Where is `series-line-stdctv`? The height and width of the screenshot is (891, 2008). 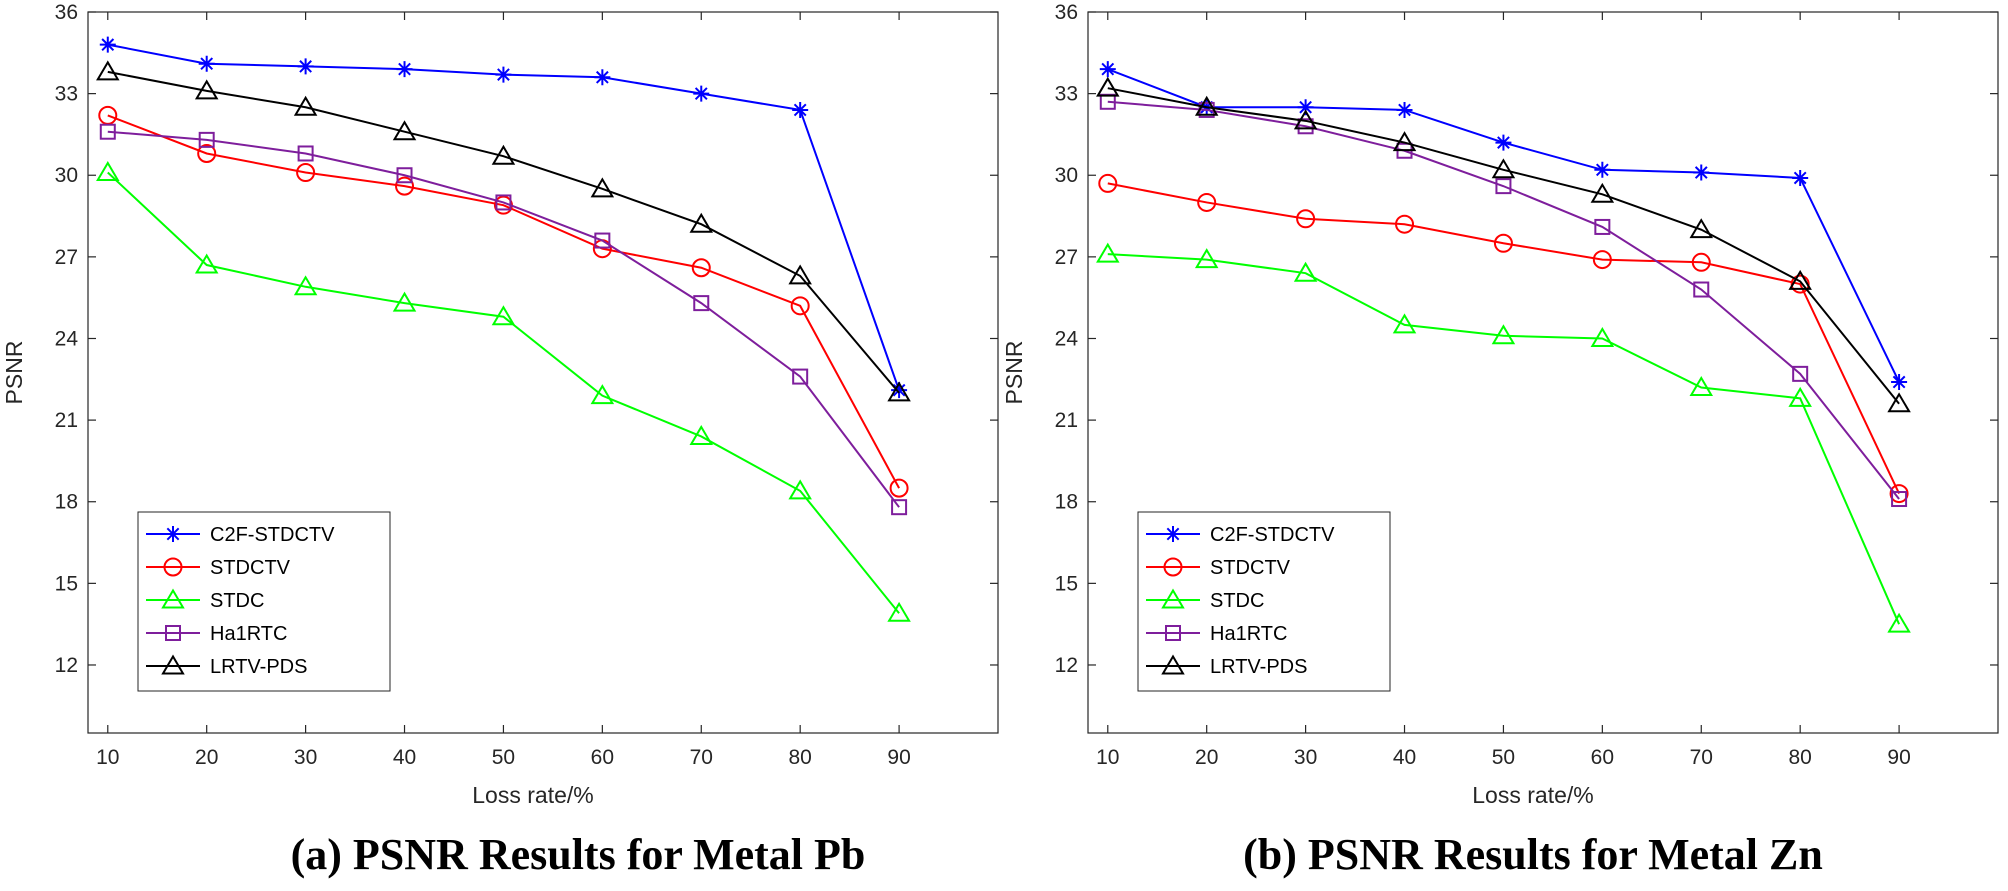
series-line-stdctv is located at coordinates (1503, 338).